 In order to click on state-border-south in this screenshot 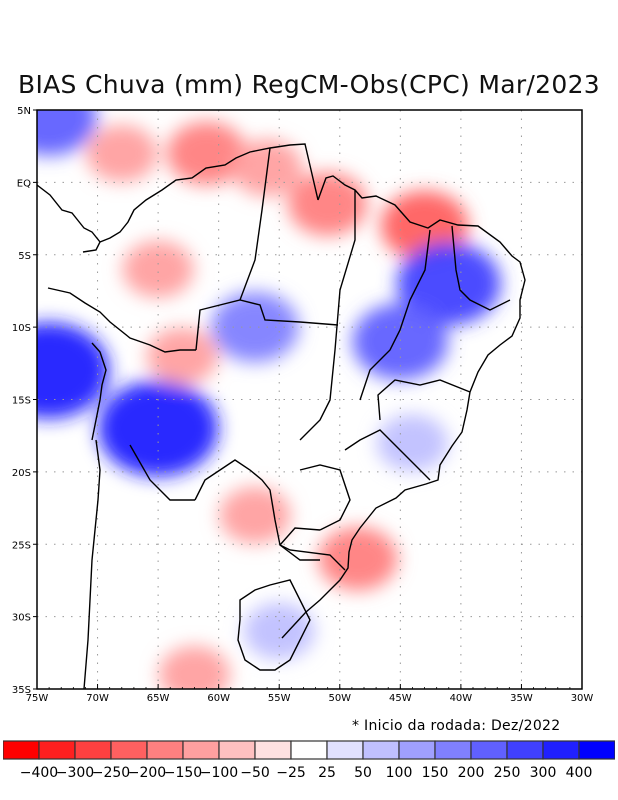, I will do `click(312, 549)`.